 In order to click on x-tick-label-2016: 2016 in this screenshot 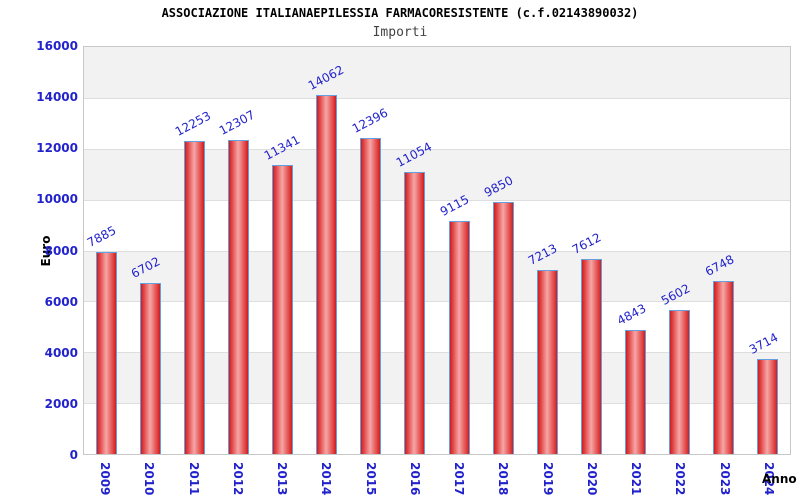, I will do `click(414, 479)`.